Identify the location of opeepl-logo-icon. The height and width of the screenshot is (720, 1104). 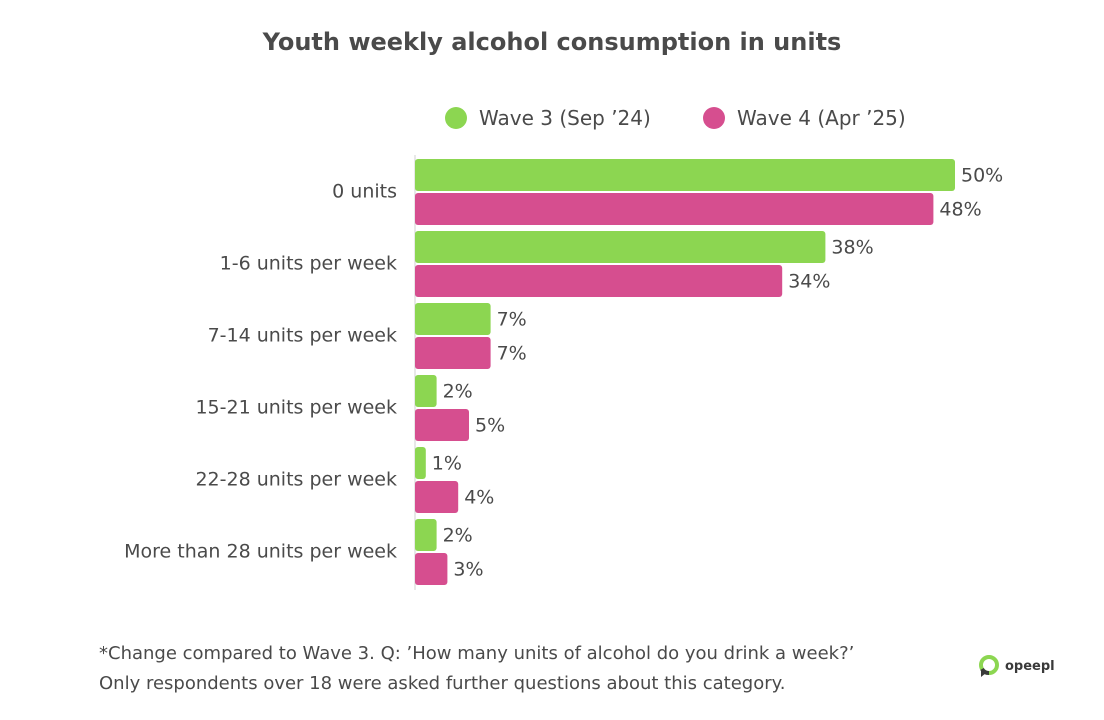
(989, 666).